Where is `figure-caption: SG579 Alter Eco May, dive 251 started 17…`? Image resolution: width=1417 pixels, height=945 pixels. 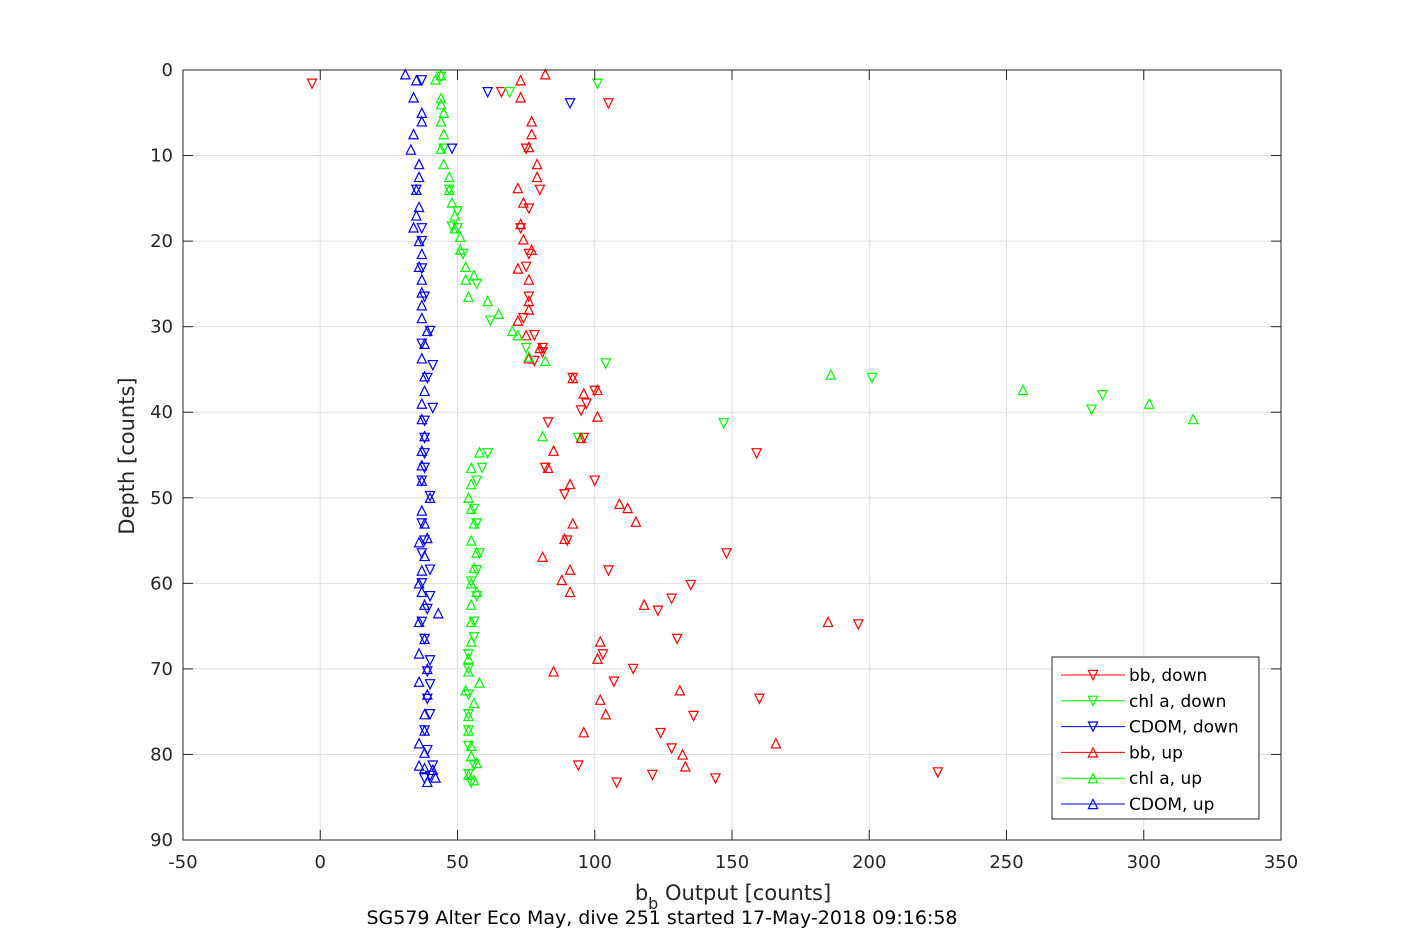 figure-caption: SG579 Alter Eco May, dive 251 started 17… is located at coordinates (661, 918).